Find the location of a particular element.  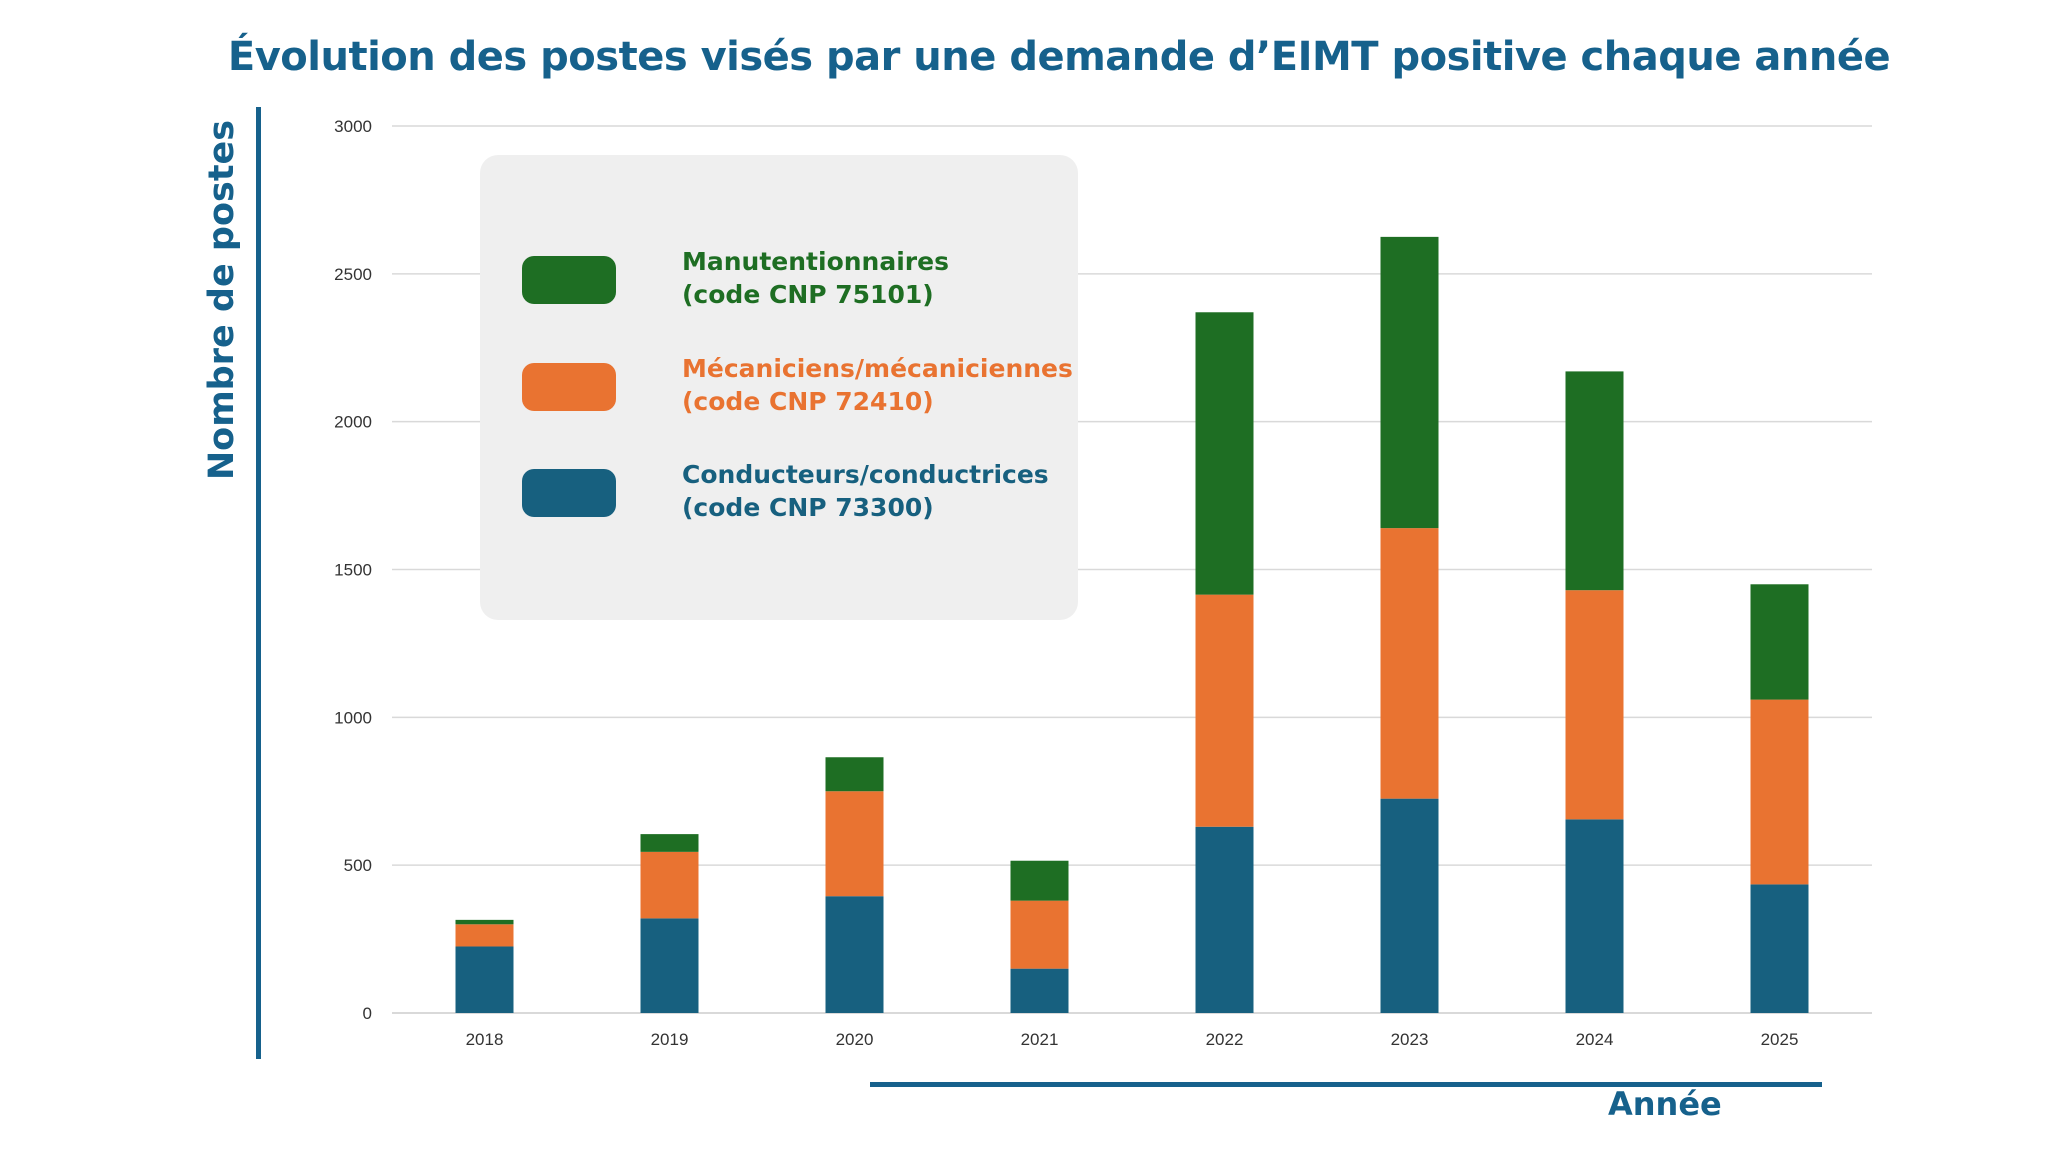

x-axis-ticks: 2018 2019 2020 2021 2022 2023 2024 2025 is located at coordinates (1132, 1039).